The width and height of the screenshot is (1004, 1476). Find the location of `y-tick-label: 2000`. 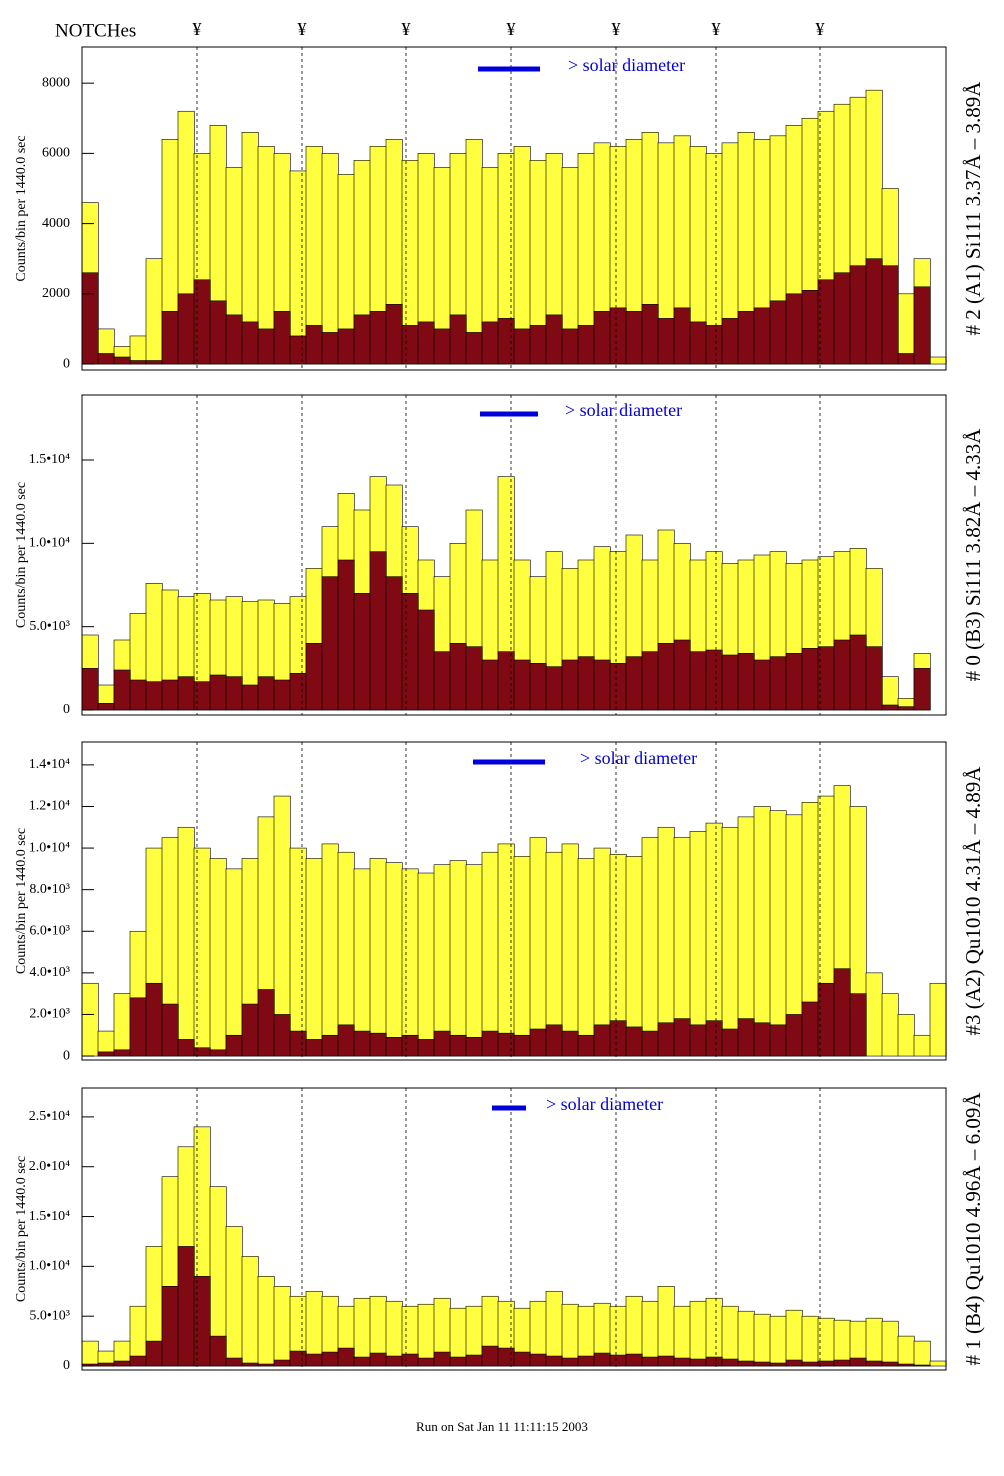

y-tick-label: 2000 is located at coordinates (56, 293).